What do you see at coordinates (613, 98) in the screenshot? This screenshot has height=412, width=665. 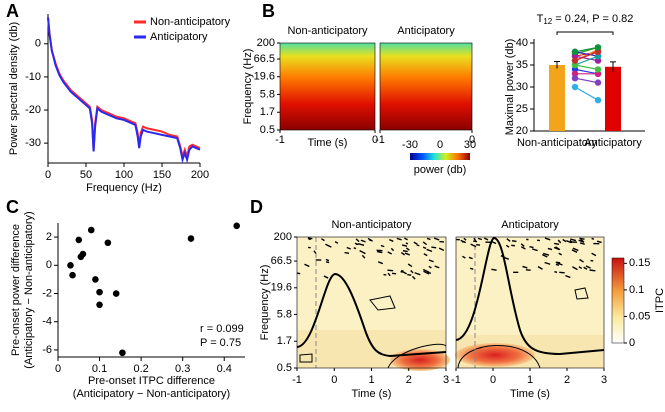 I see `bar` at bounding box center [613, 98].